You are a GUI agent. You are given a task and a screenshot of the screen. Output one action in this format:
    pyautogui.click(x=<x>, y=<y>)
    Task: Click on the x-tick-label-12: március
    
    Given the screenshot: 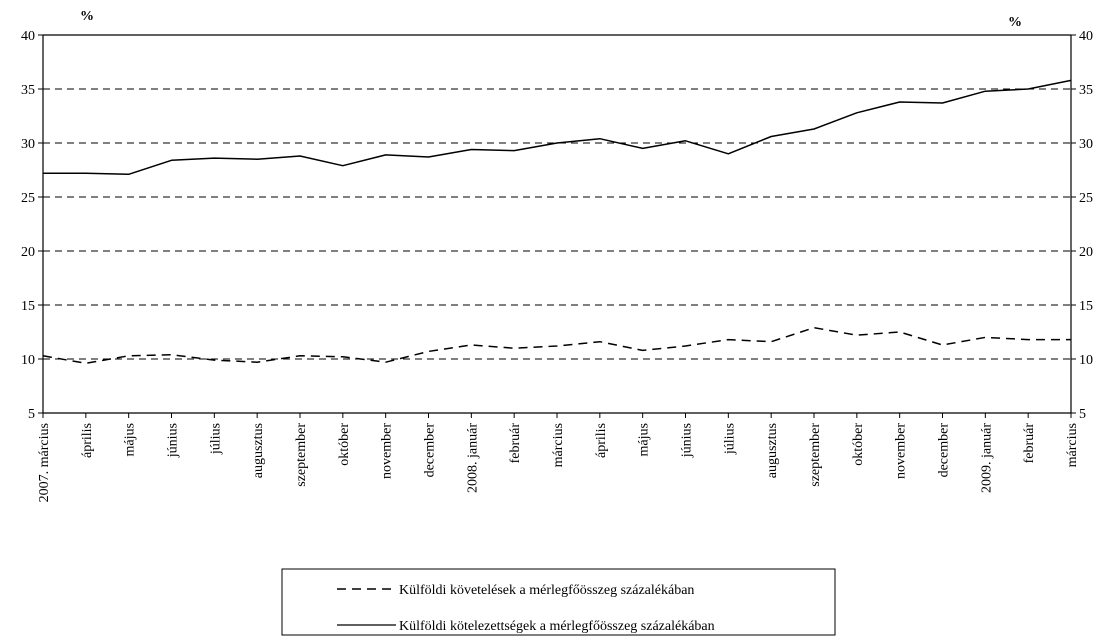 What is the action you would take?
    pyautogui.click(x=558, y=445)
    